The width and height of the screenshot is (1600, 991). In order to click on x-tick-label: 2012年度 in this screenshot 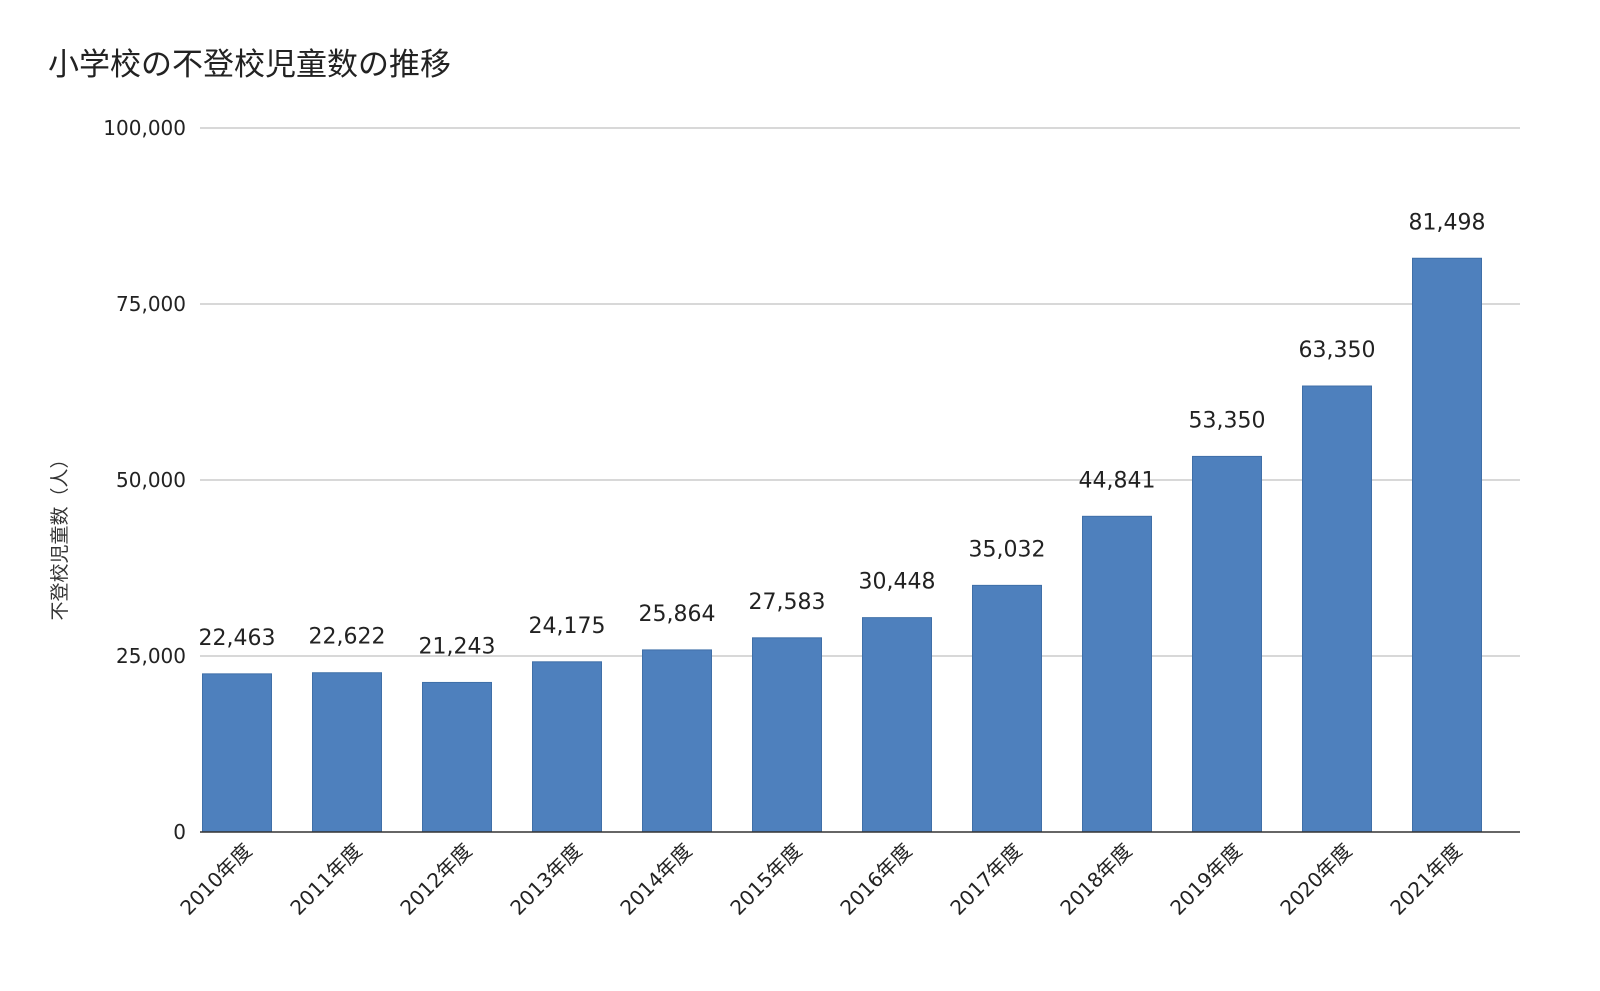, I will do `click(435, 879)`.